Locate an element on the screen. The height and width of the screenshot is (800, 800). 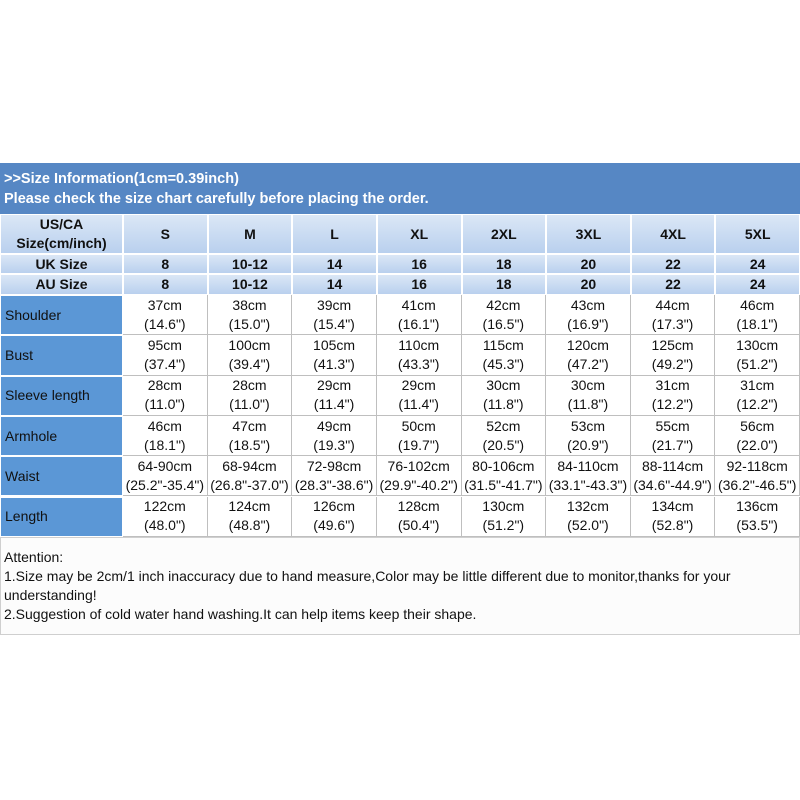
cell-text: (18.5") is located at coordinates (249, 444).